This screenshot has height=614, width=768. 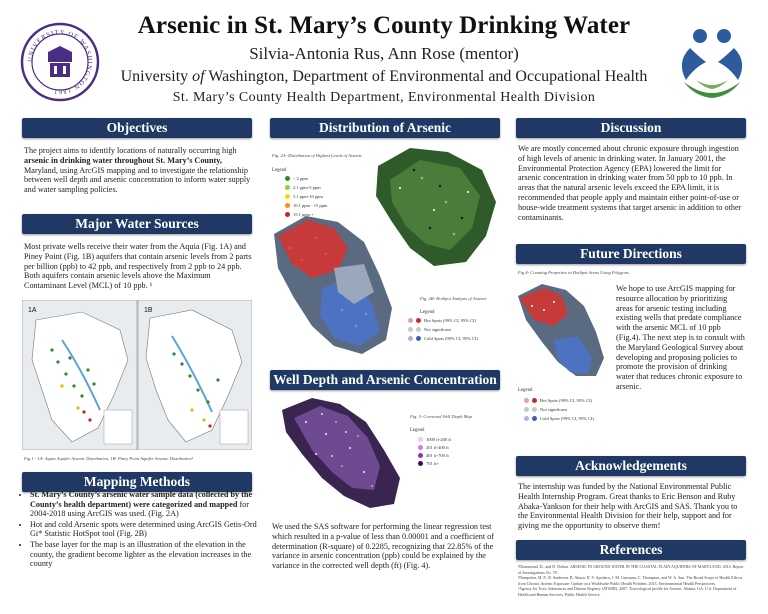 What do you see at coordinates (433, 455) in the screenshot?
I see `legend-item: 401 ft-700 ft` at bounding box center [433, 455].